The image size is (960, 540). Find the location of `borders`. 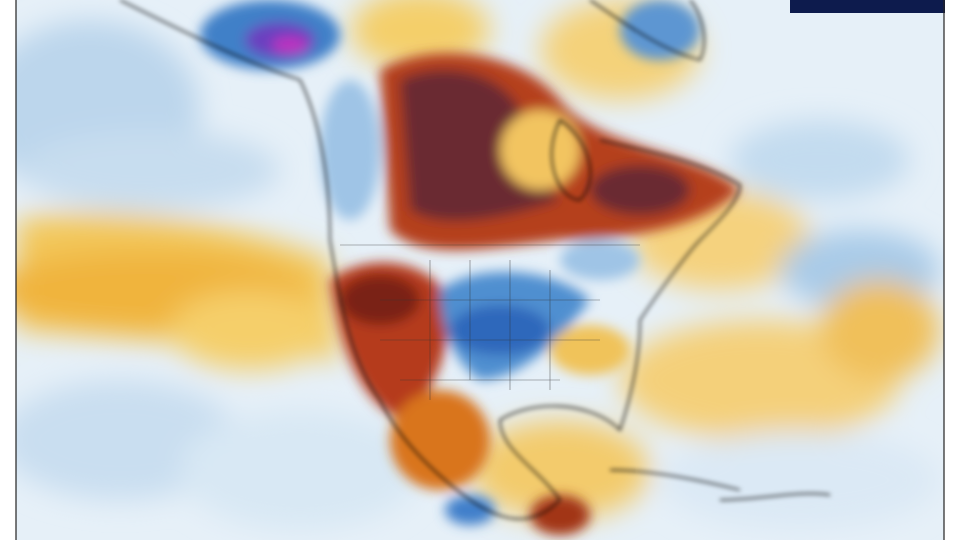

borders is located at coordinates (490, 322).